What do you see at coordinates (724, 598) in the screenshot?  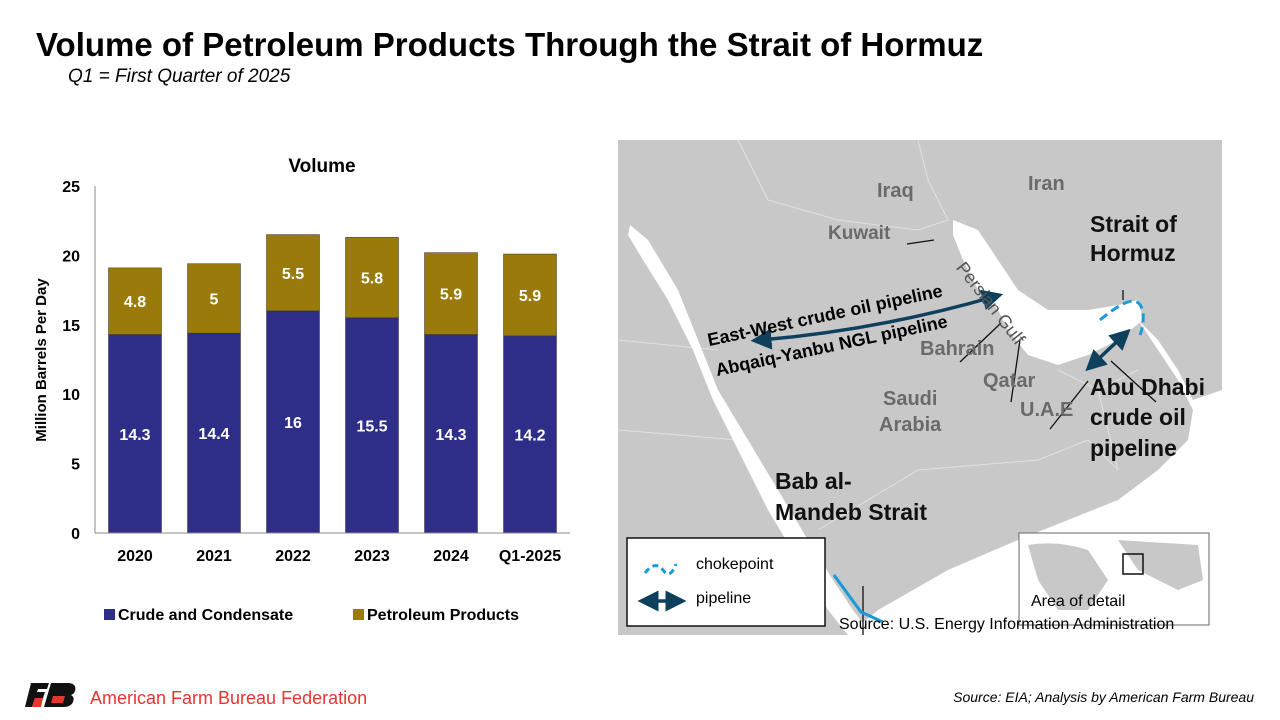 I see `legend-pipeline-label: pipeline` at bounding box center [724, 598].